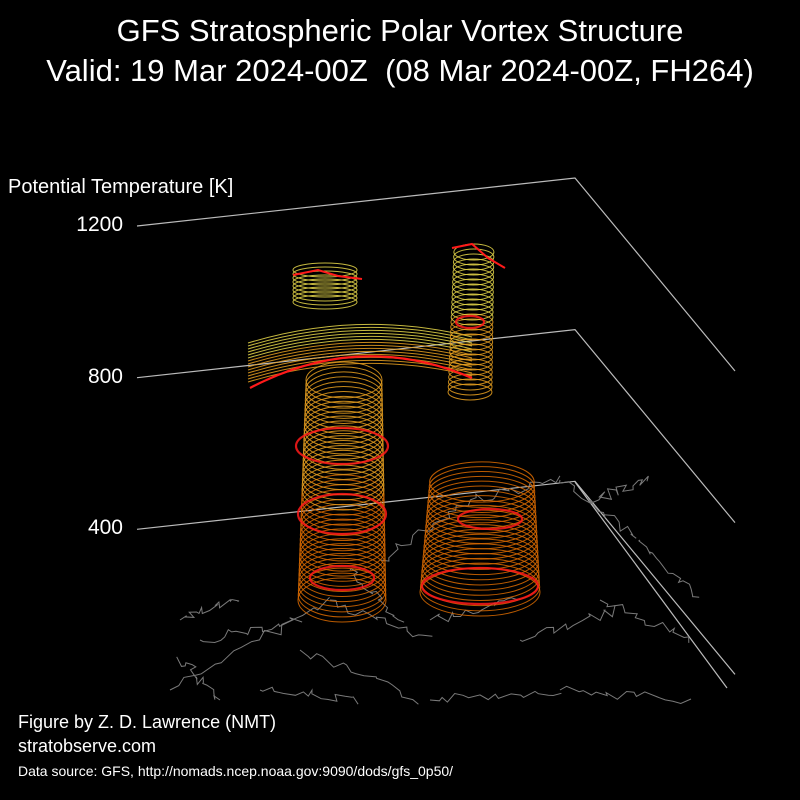 The width and height of the screenshot is (800, 800). Describe the element at coordinates (651, 585) in the screenshot. I see `frame-base-edge` at that location.